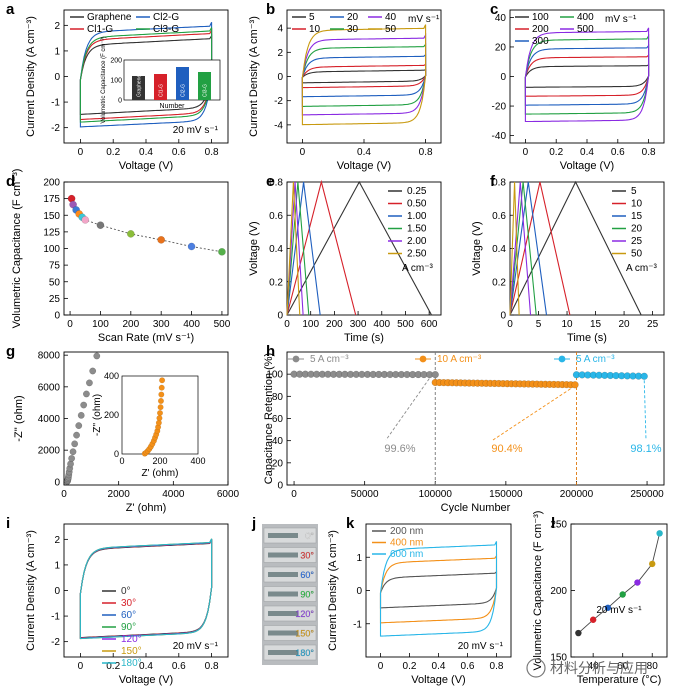 The image size is (700, 695). I want to click on y-tick-label-h: 60, so click(278, 419).